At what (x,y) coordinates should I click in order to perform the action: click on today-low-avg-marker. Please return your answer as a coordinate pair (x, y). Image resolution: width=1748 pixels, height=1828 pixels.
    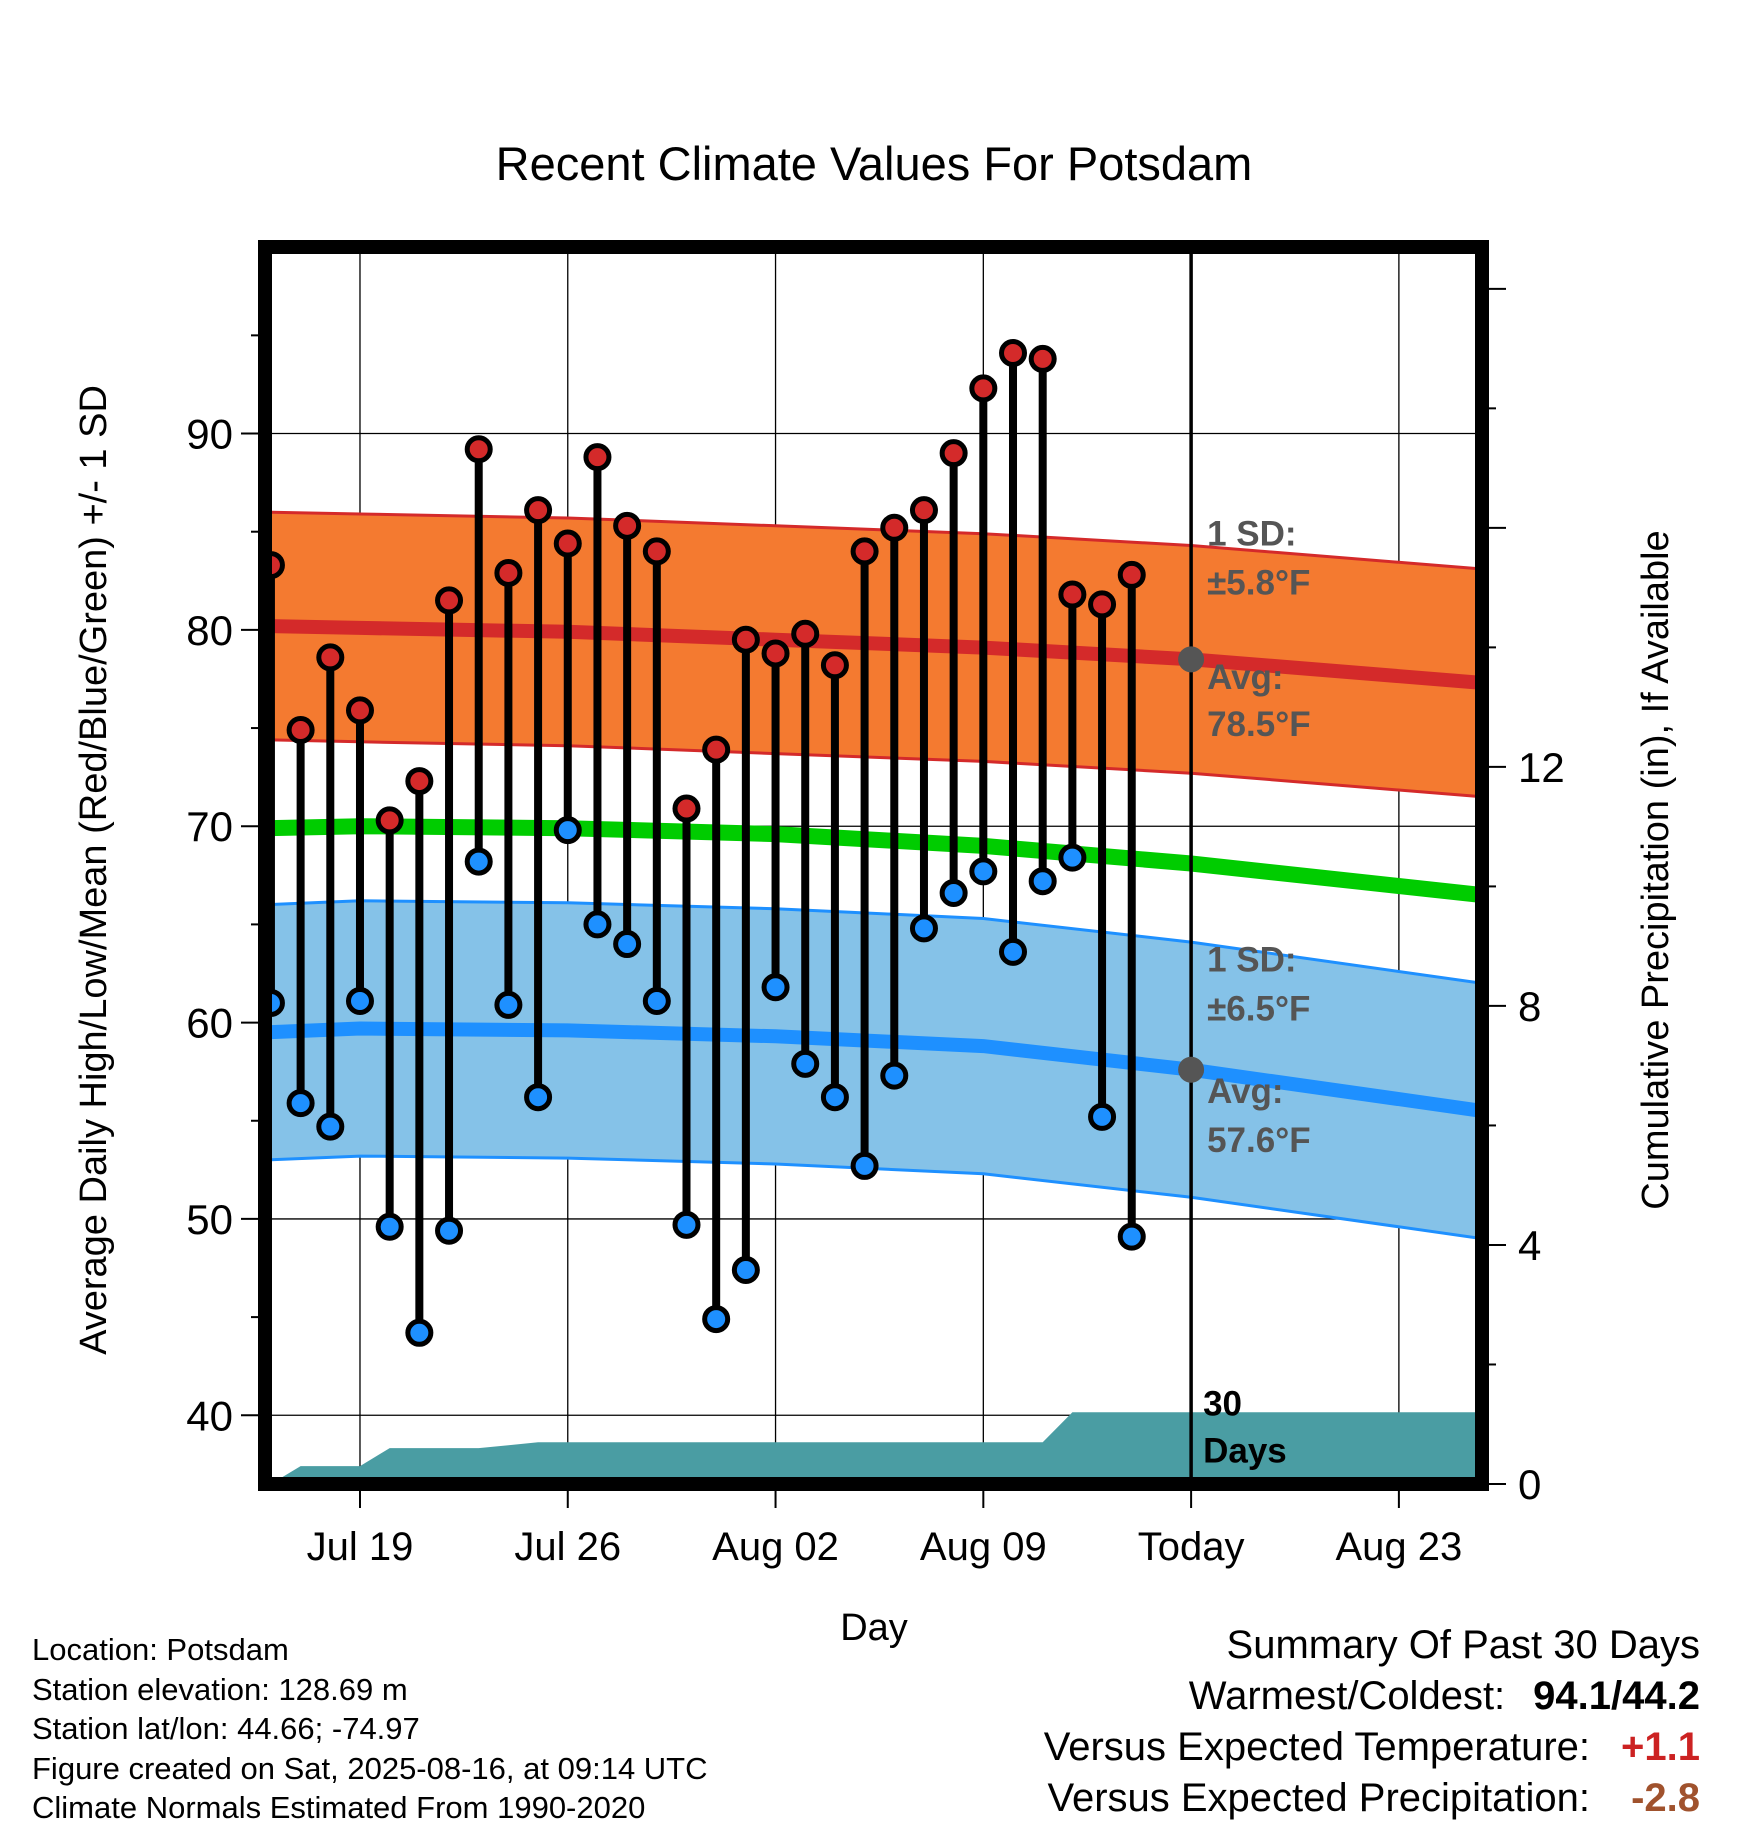
    Looking at the image, I should click on (1191, 1069).